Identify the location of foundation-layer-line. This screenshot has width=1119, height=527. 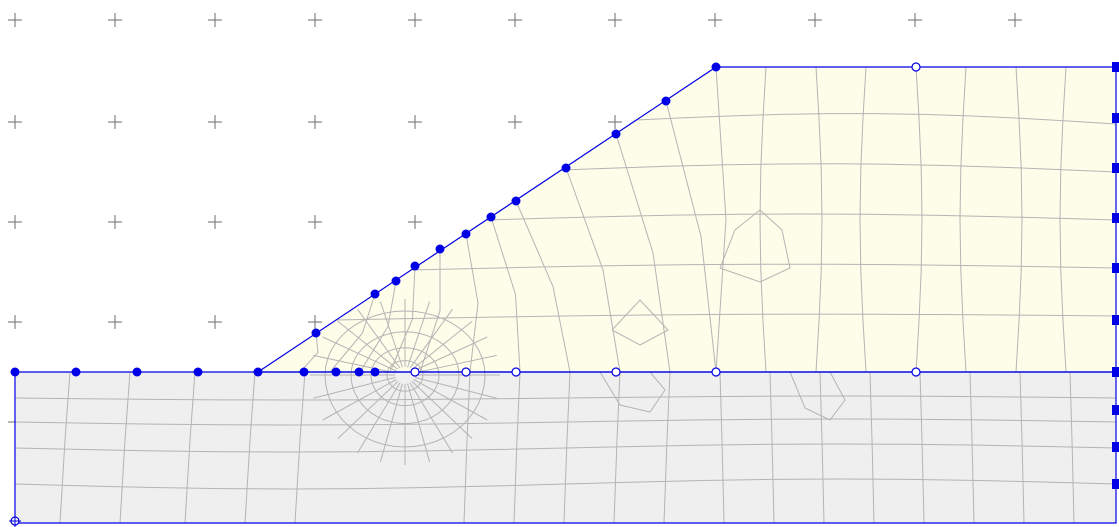
(565, 398).